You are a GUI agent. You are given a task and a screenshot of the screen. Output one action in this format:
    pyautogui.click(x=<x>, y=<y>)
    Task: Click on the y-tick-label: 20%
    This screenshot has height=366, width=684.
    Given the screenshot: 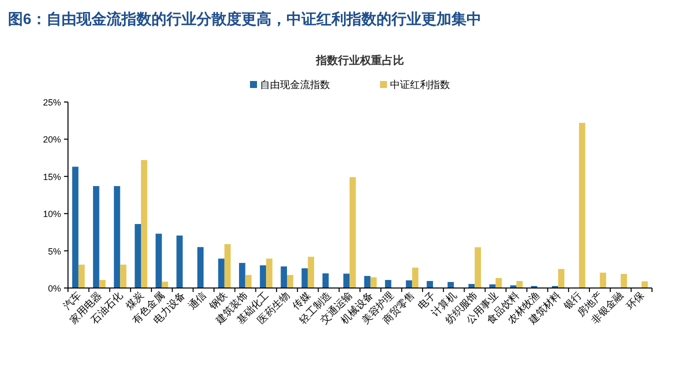 What is the action you would take?
    pyautogui.click(x=51, y=139)
    